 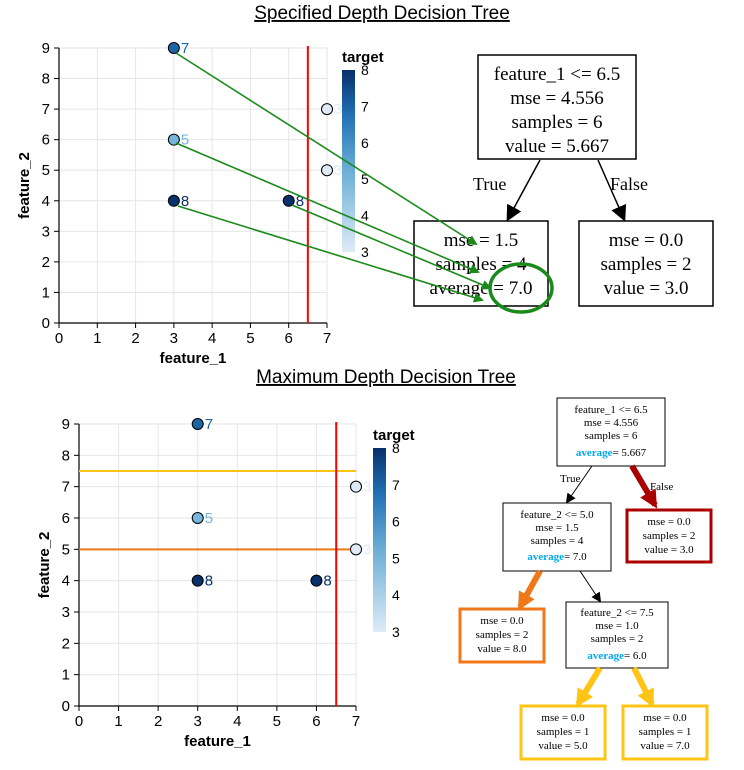 What do you see at coordinates (611, 410) in the screenshot?
I see `bottom-root-line1: feature_1 <= 6.5` at bounding box center [611, 410].